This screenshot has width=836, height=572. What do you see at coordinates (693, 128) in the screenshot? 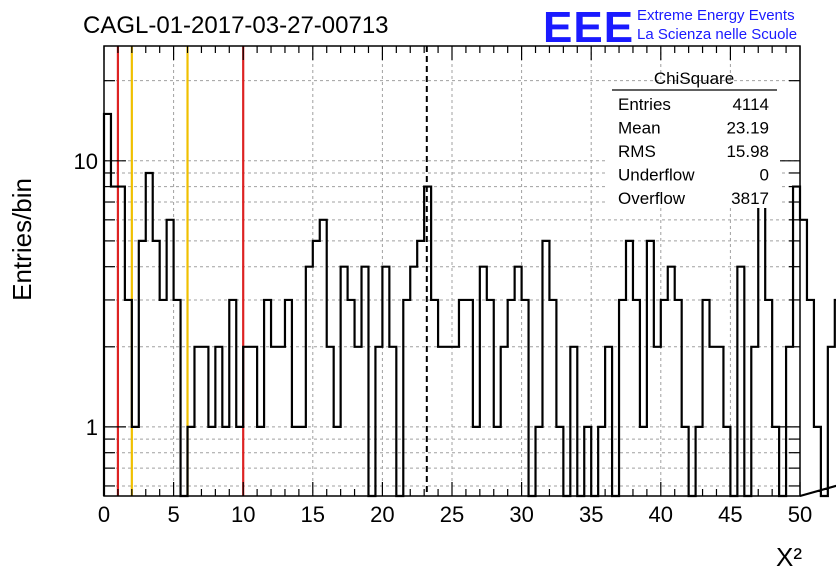
I see `stats-row: Mean 23.19` at bounding box center [693, 128].